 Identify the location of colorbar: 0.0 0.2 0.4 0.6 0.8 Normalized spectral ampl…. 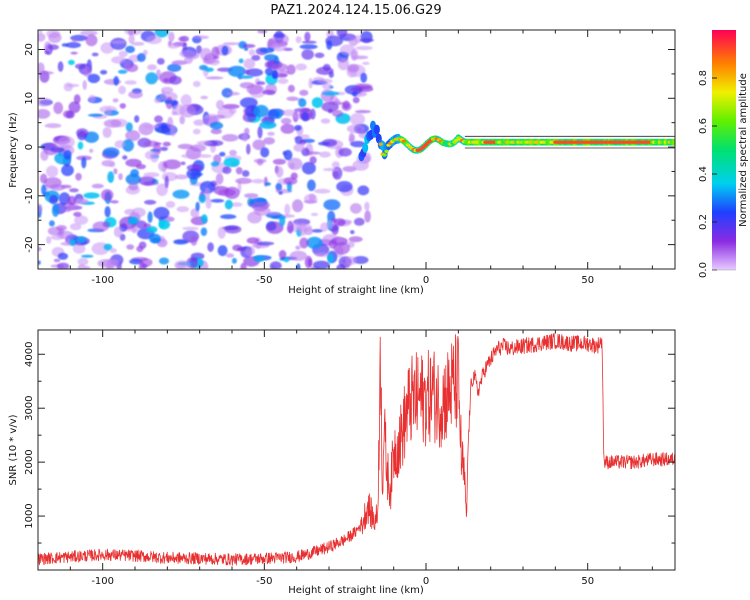
(723, 154).